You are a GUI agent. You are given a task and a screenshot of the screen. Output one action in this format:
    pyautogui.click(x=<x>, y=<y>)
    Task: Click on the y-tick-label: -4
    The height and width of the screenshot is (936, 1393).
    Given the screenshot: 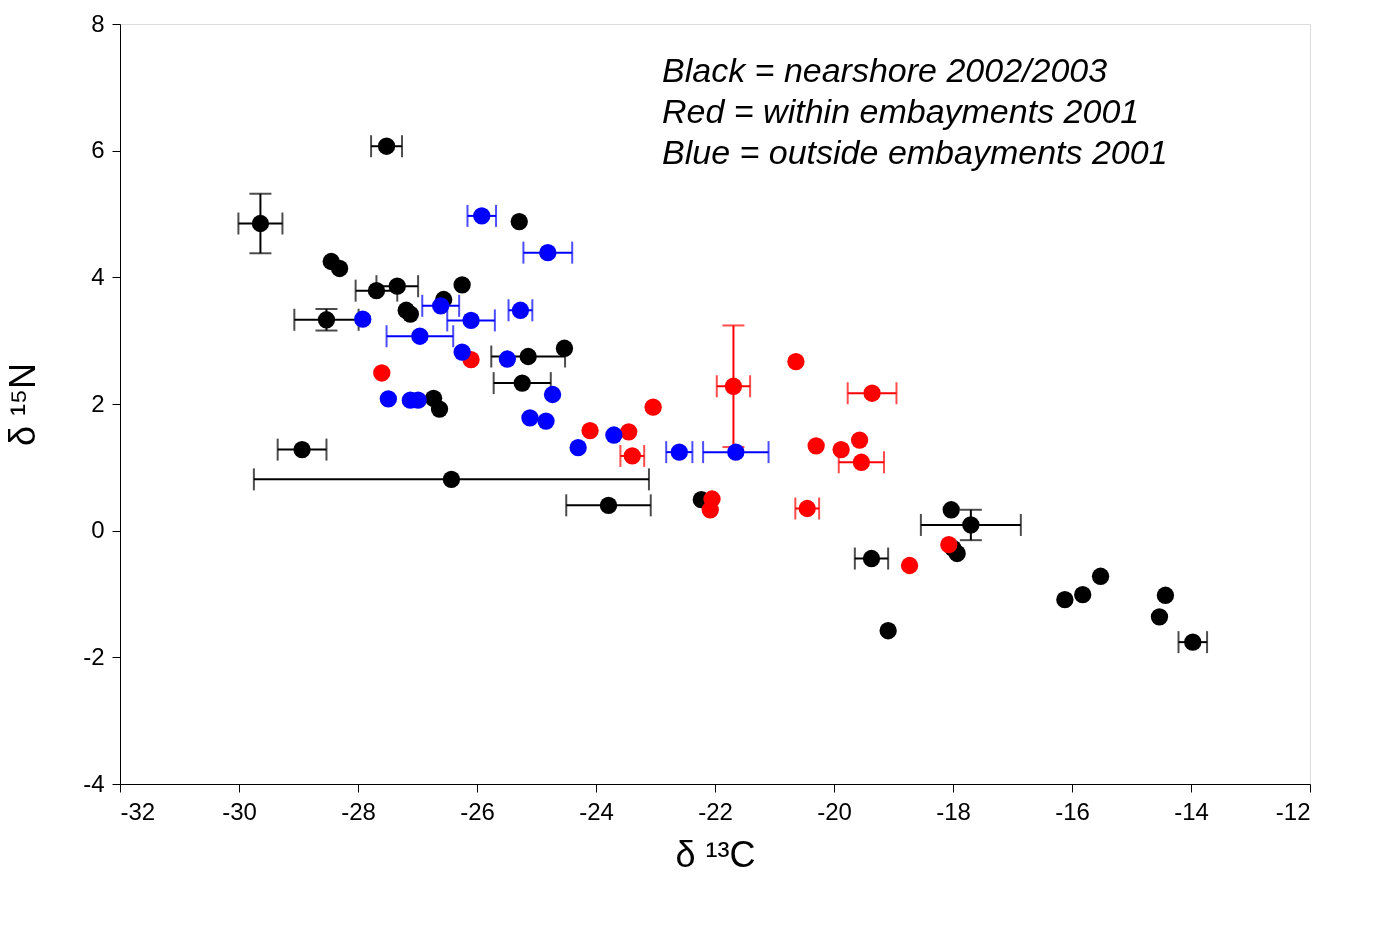 What is the action you would take?
    pyautogui.click(x=94, y=783)
    